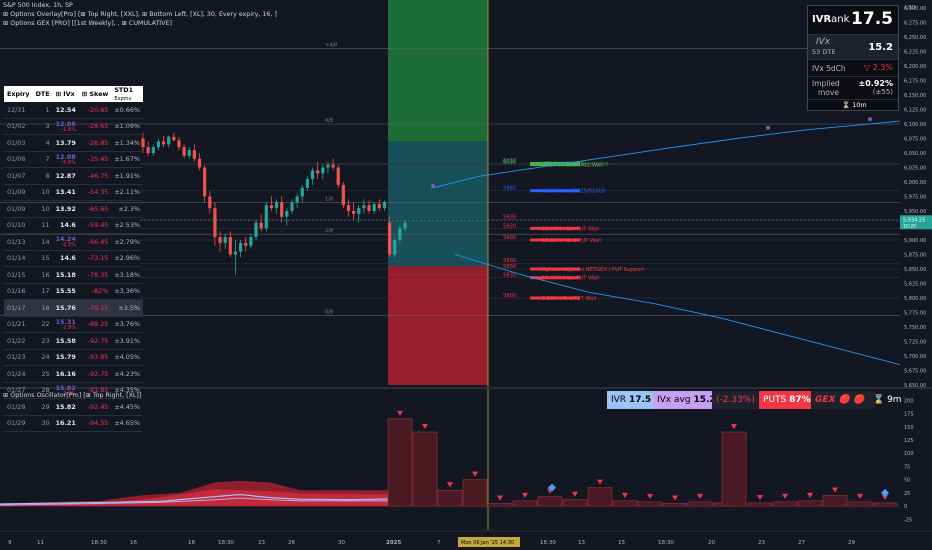 The image size is (932, 550). Describe the element at coordinates (915, 154) in the screenshot. I see `price-tick: 6,050.00` at that location.